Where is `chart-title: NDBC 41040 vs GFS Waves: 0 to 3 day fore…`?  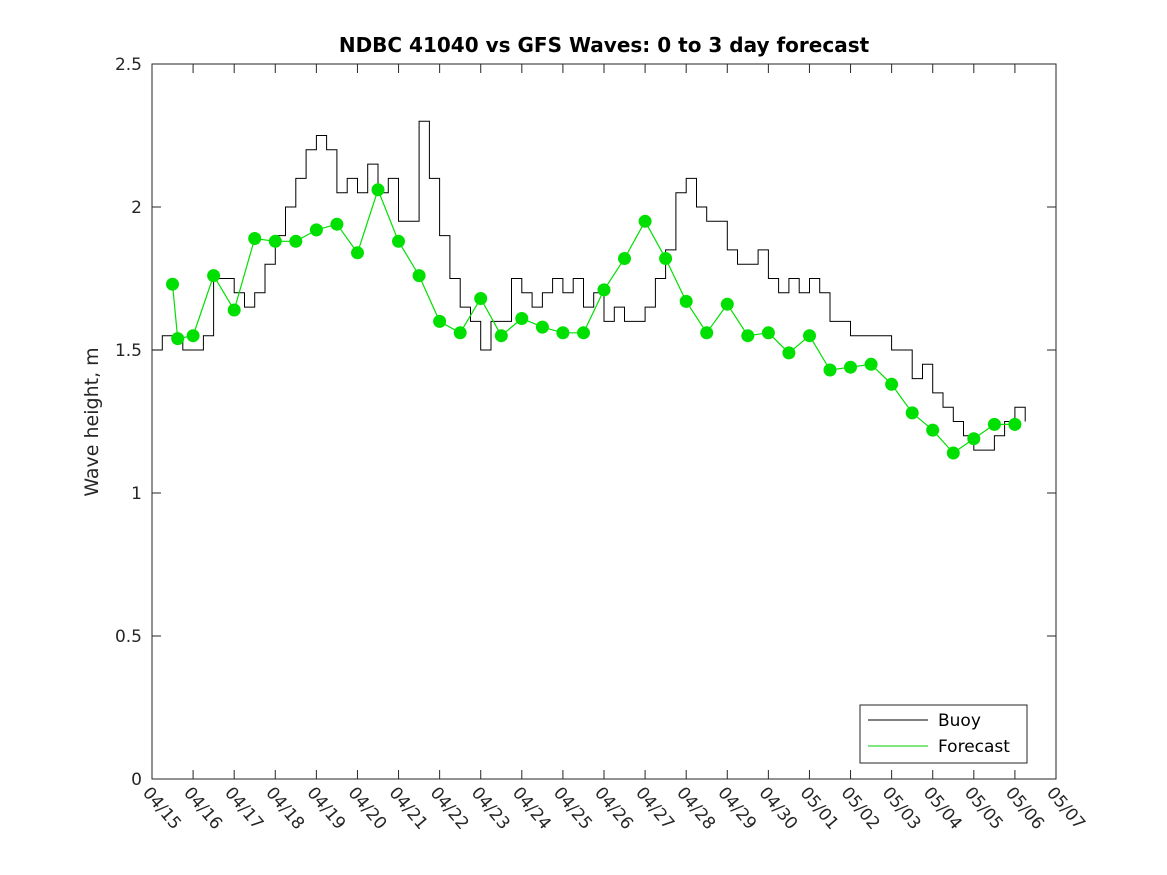 chart-title: NDBC 41040 vs GFS Waves: 0 to 3 day fore… is located at coordinates (604, 45).